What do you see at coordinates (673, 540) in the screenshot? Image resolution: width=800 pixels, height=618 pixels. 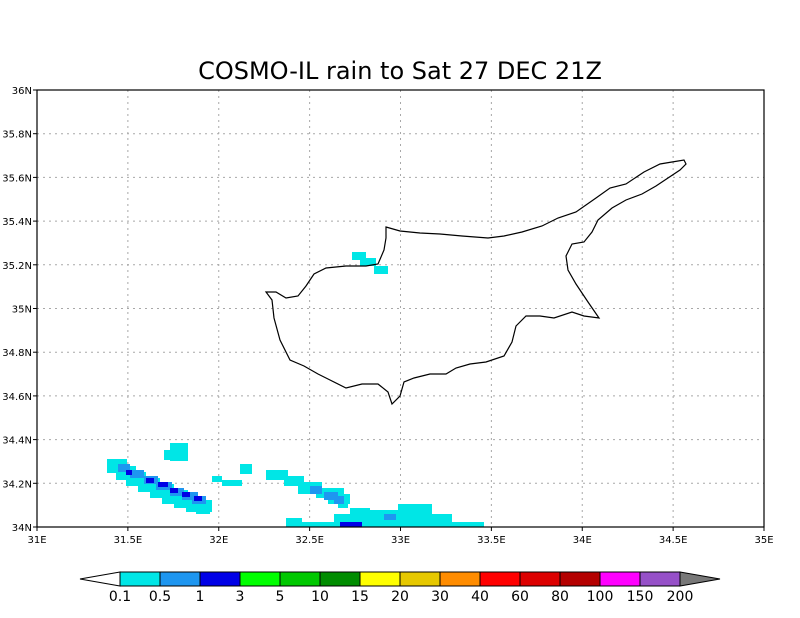 I see `x-tick-label: 34.5E` at bounding box center [673, 540].